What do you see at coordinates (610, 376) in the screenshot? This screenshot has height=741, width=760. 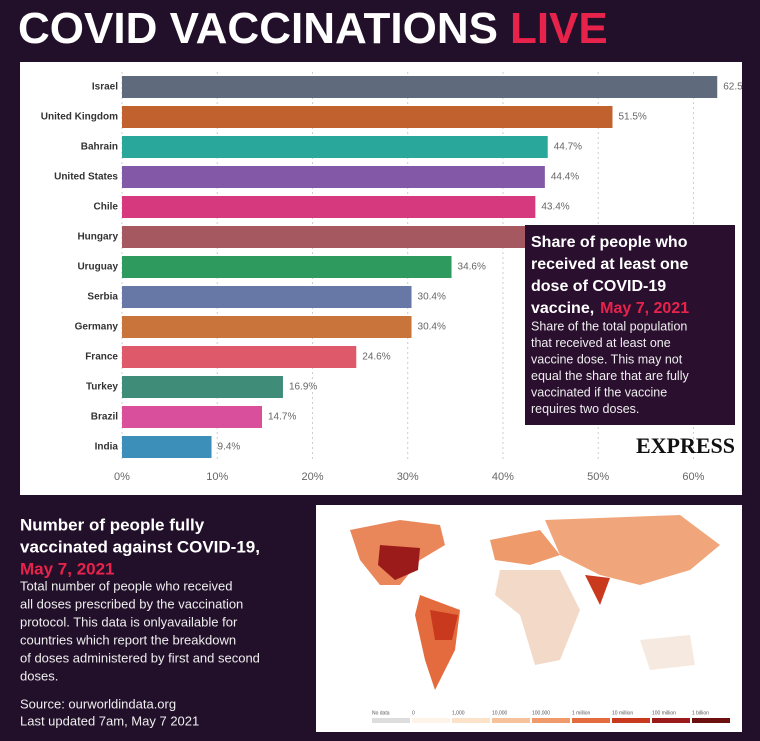 I see `info-description: equal the share that are fully` at bounding box center [610, 376].